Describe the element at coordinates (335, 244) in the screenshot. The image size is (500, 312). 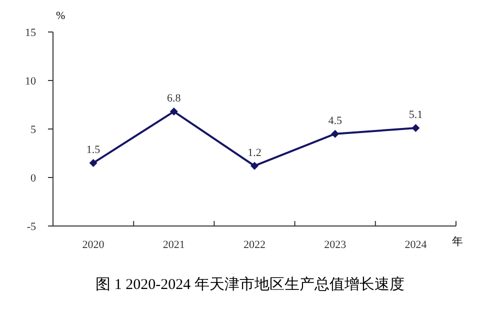
I see `x-tick-label: 2023` at that location.